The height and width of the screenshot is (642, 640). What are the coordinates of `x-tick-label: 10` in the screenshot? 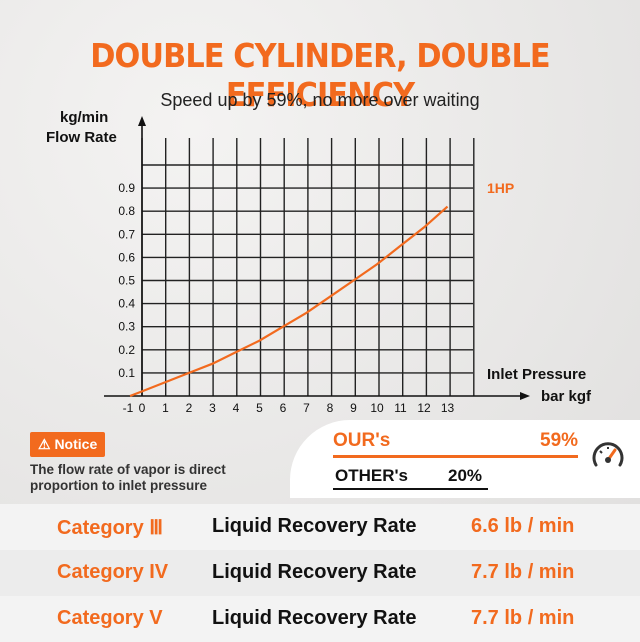 It's located at (377, 408).